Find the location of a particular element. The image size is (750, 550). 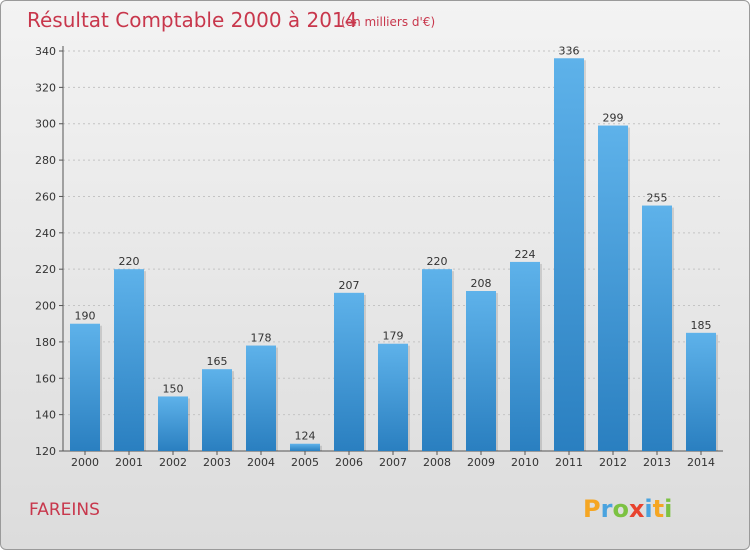

bar-shadow-2013 is located at coordinates (673, 329).